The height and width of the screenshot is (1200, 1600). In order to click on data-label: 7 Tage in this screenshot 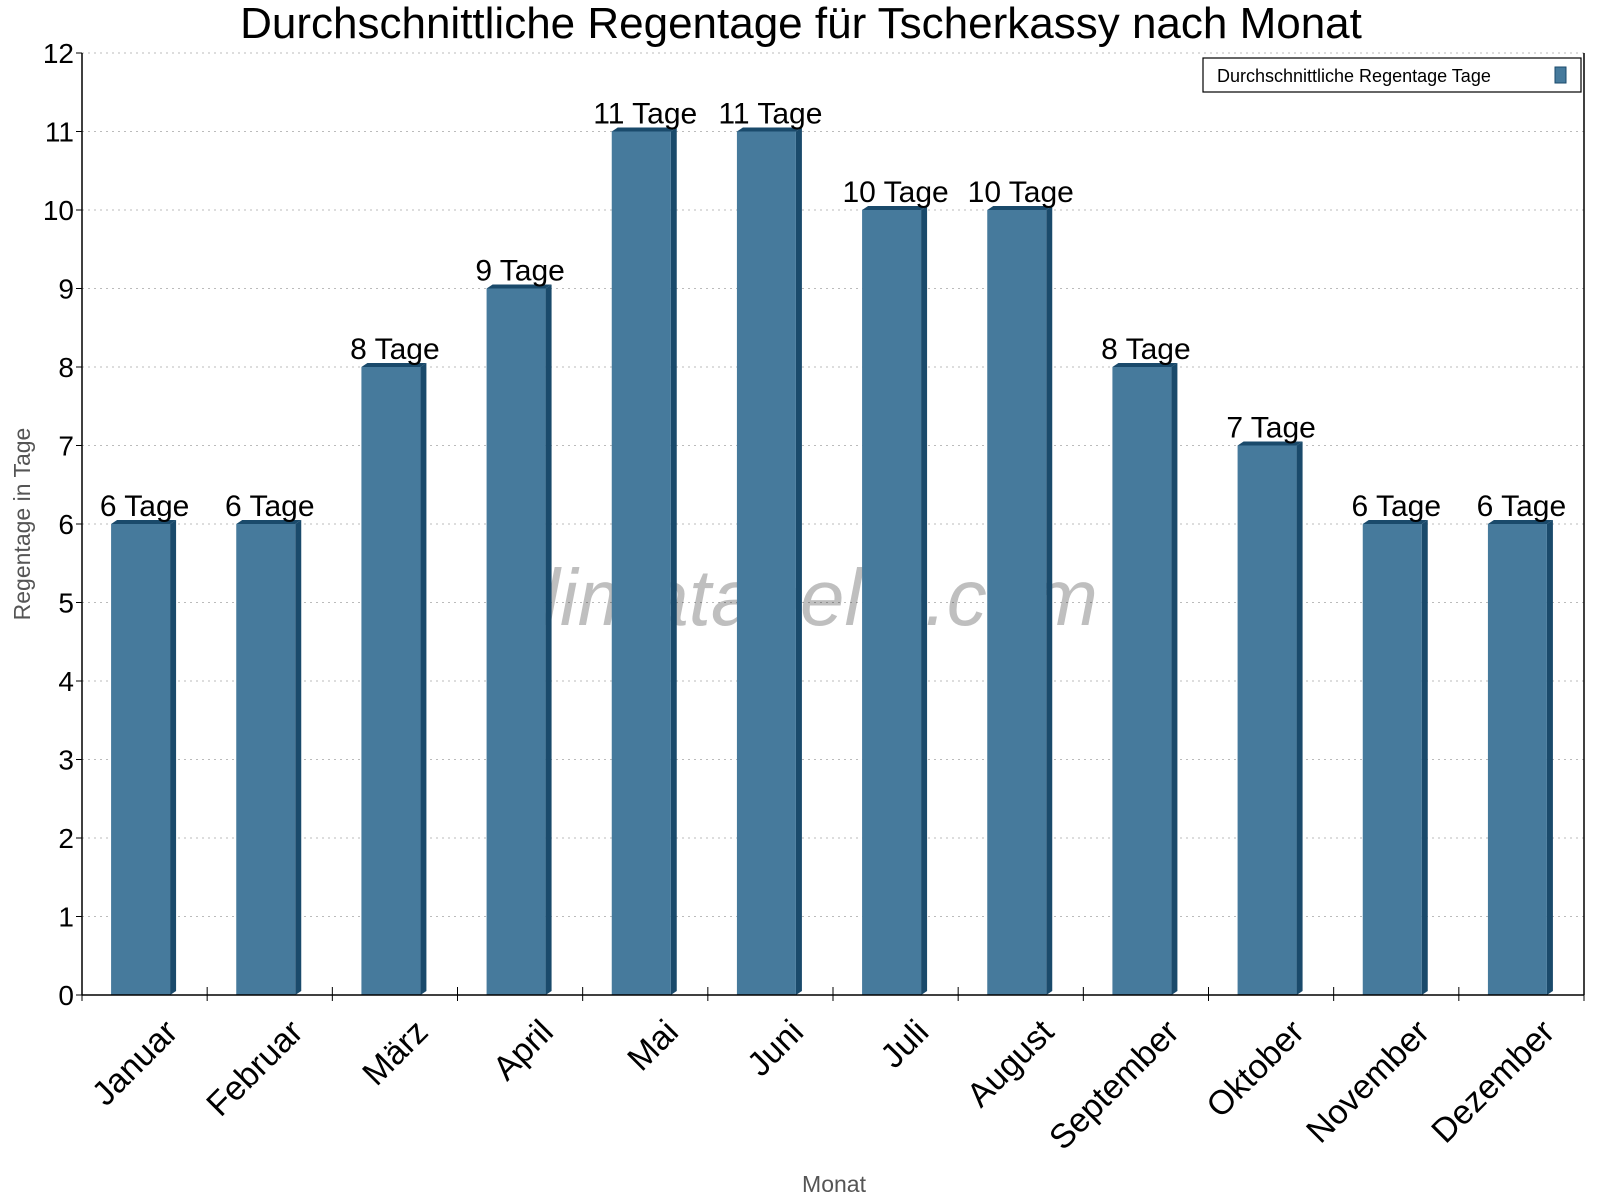, I will do `click(1271, 428)`.